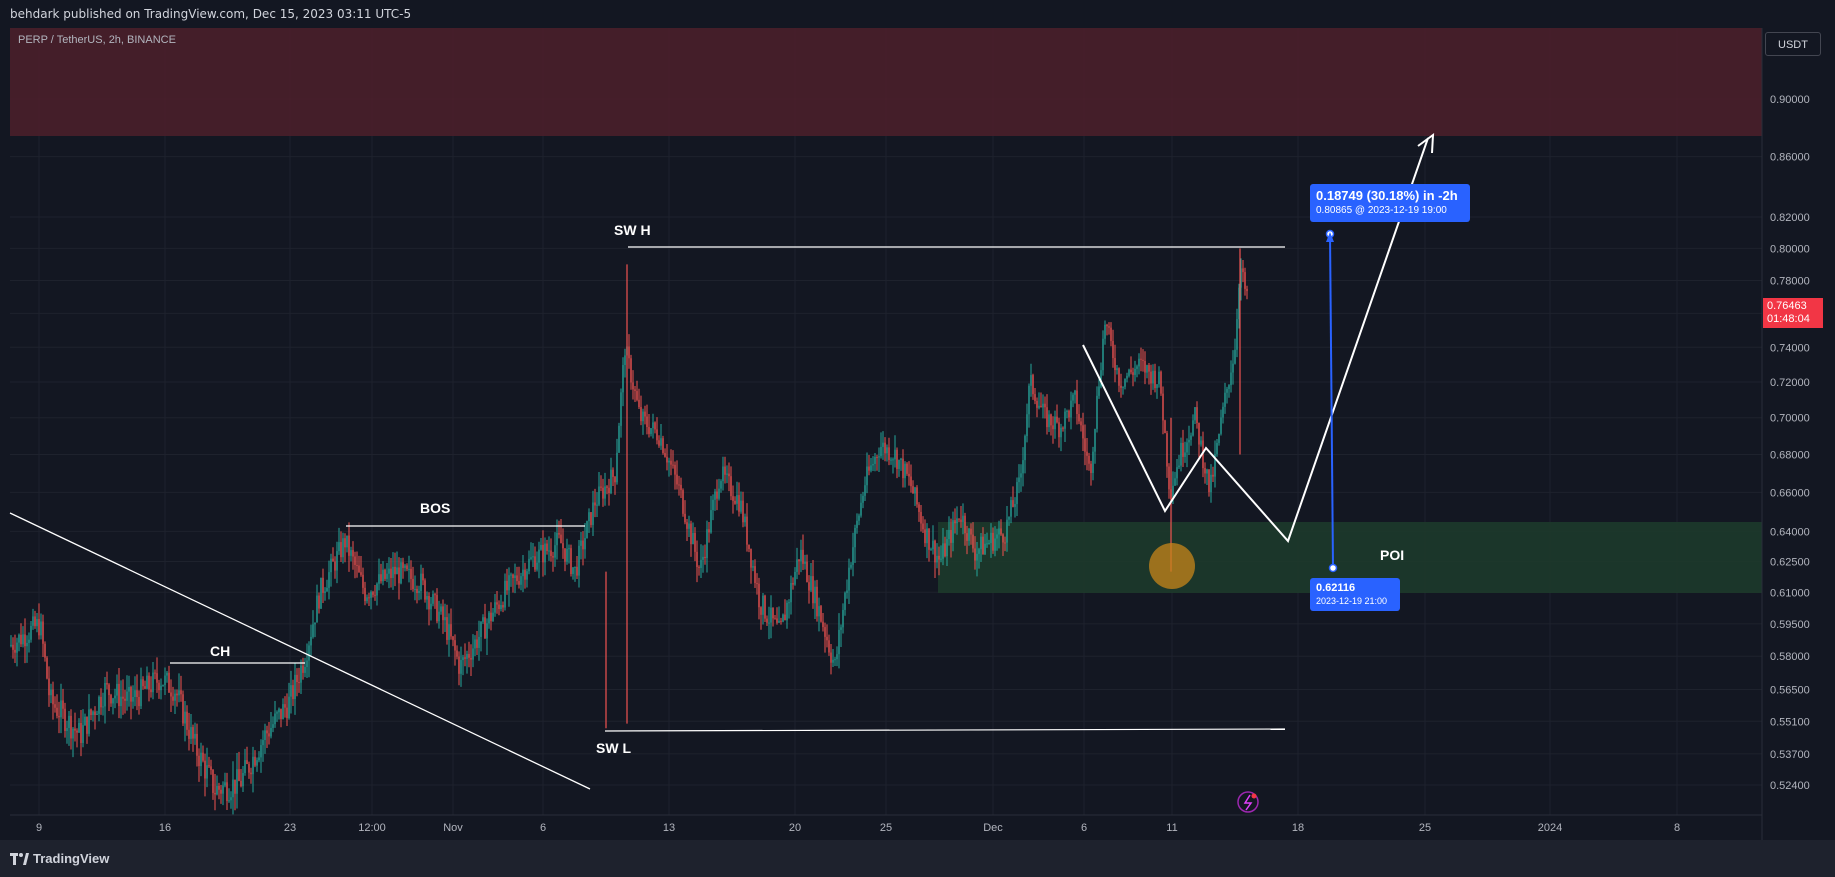 The height and width of the screenshot is (877, 1835). Describe the element at coordinates (1790, 100) in the screenshot. I see `price-tick-label: 0.90000` at that location.